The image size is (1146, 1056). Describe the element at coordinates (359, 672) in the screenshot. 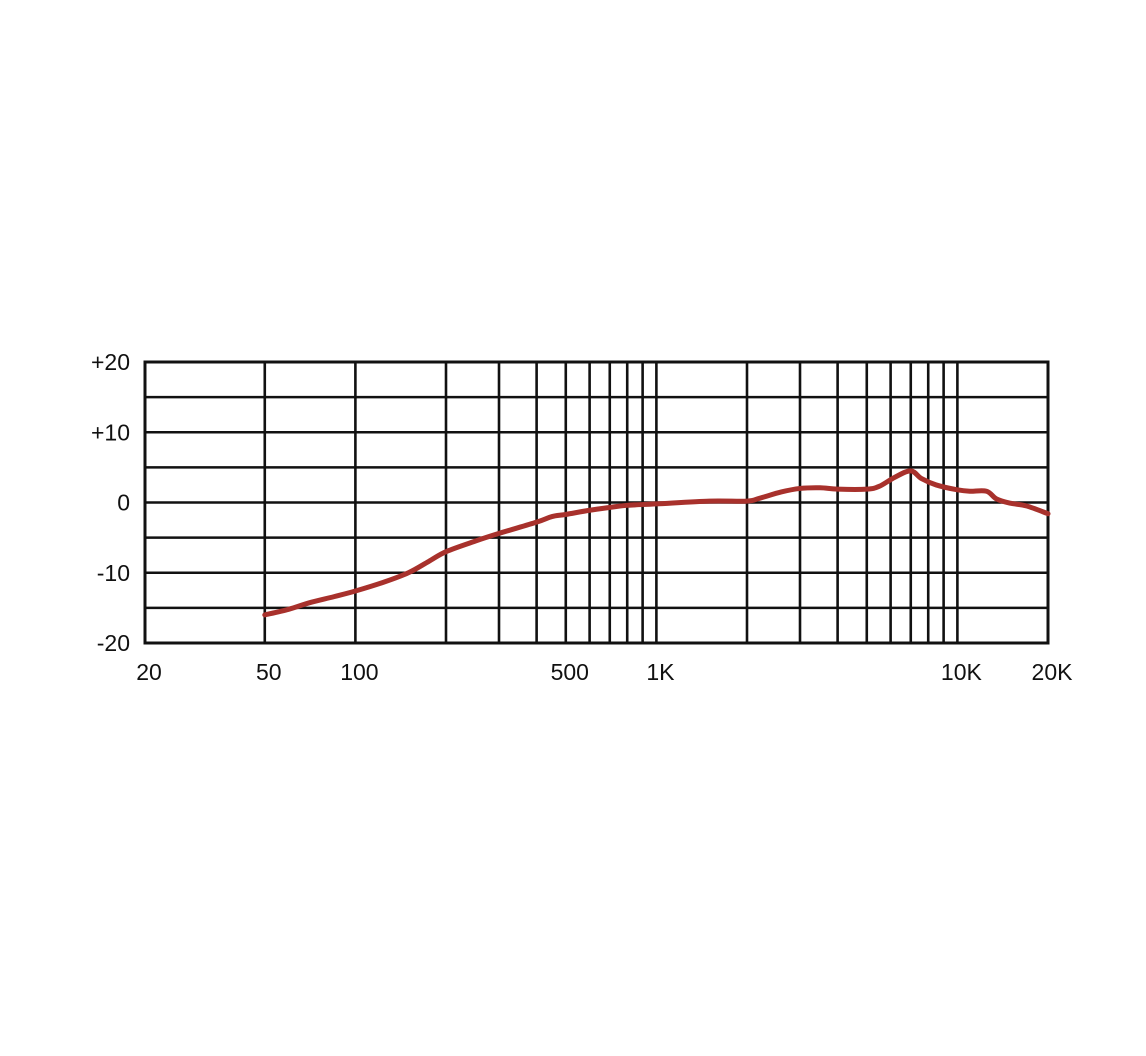

I see `x-tick-label: 100` at that location.